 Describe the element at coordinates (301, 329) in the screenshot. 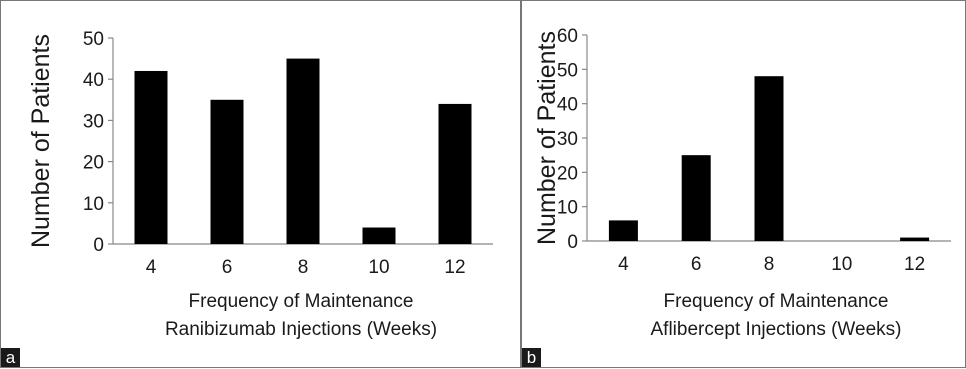

I see `x-axis-title-line: Ranibizumab Injections (Weeks)` at that location.